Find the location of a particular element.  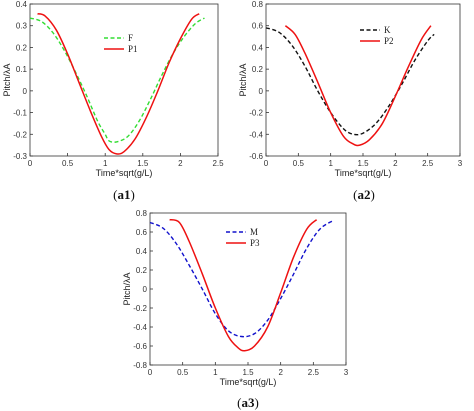

legend-label-p1: P1 is located at coordinates (133, 49).